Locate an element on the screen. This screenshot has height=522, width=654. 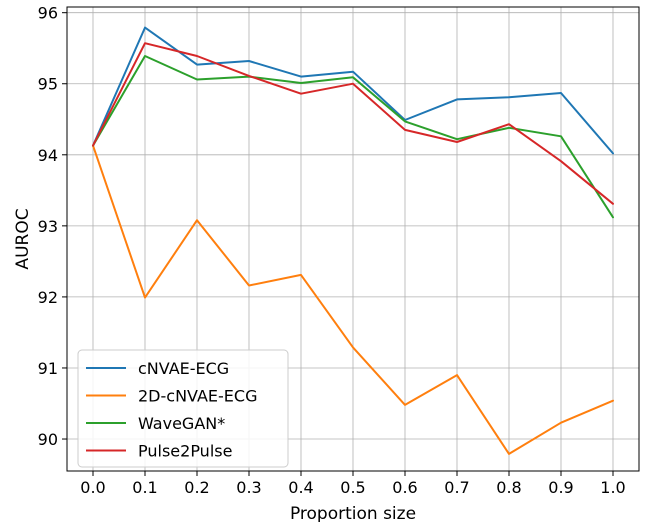
x-tick-label: 1.0 is located at coordinates (612, 487).